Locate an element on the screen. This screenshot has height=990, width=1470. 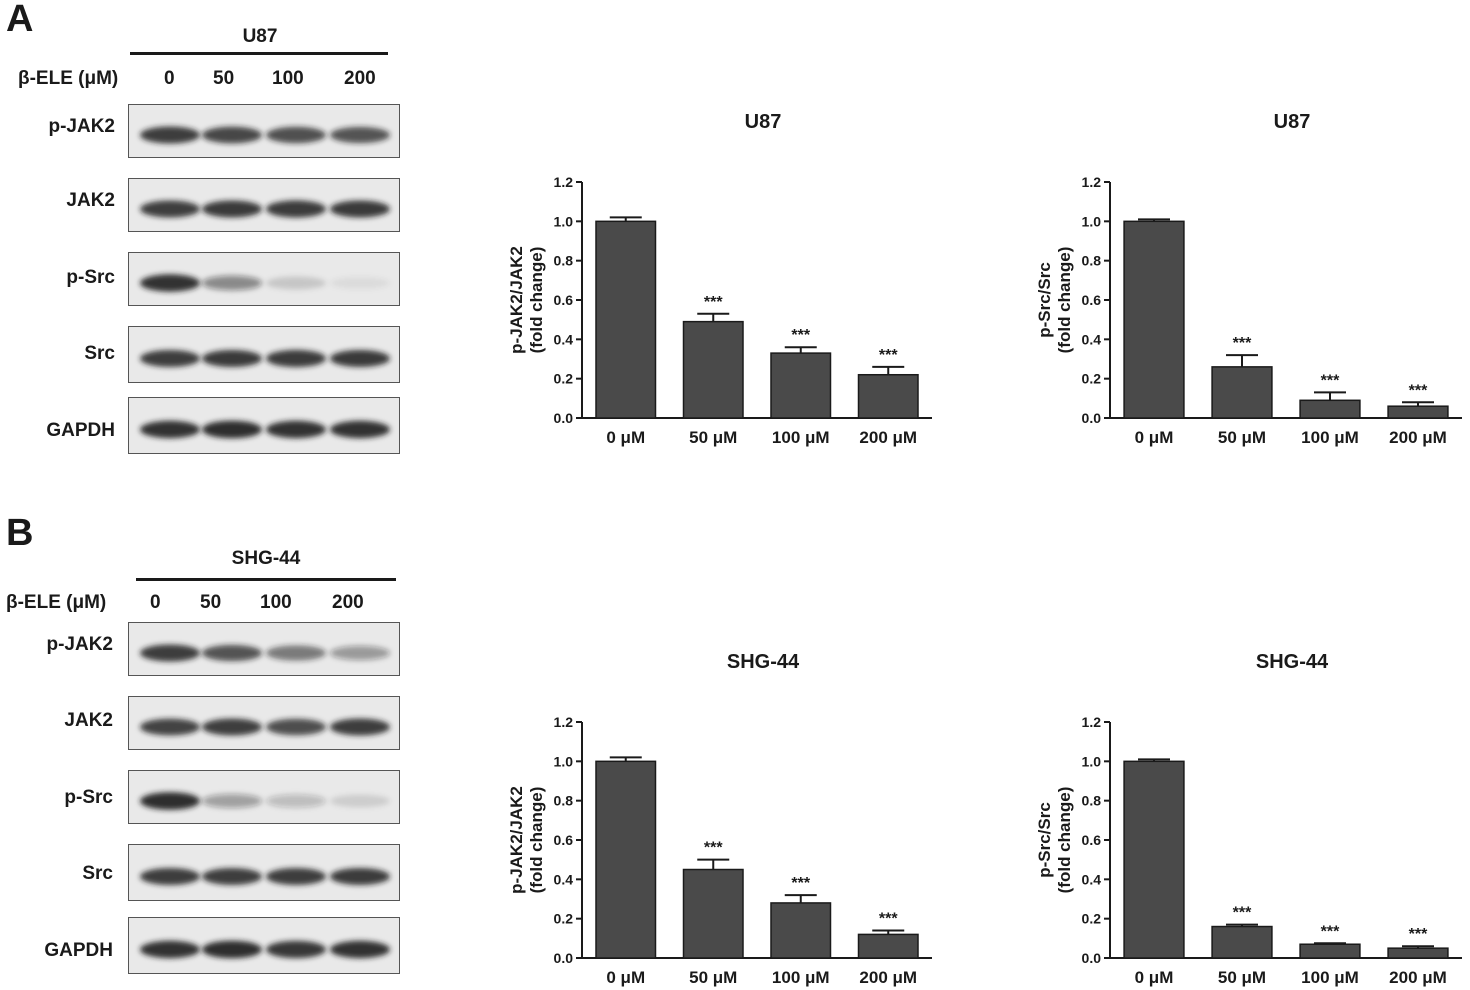
blot-label-a-3: Src is located at coordinates (99, 353).